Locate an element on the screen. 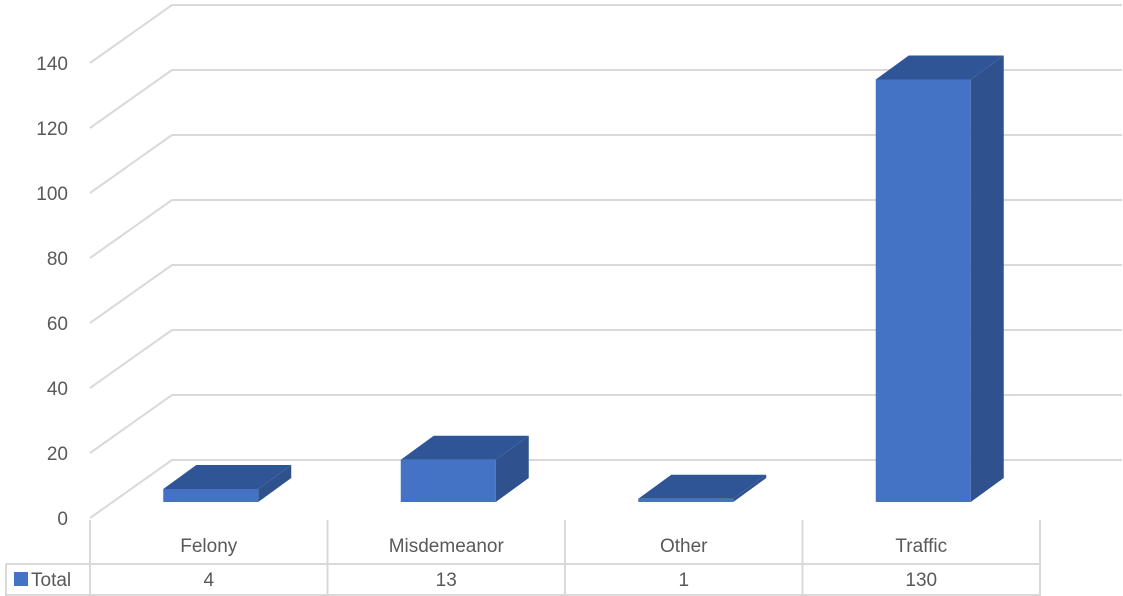 The height and width of the screenshot is (596, 1123). y-tick-label: 40 is located at coordinates (57, 389).